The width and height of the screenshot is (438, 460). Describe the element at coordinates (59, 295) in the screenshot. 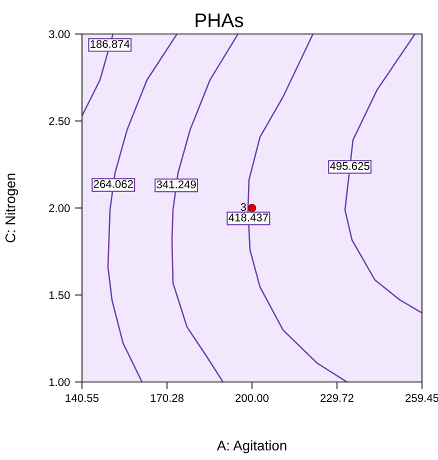

I see `y-tick-label: 1.50` at that location.